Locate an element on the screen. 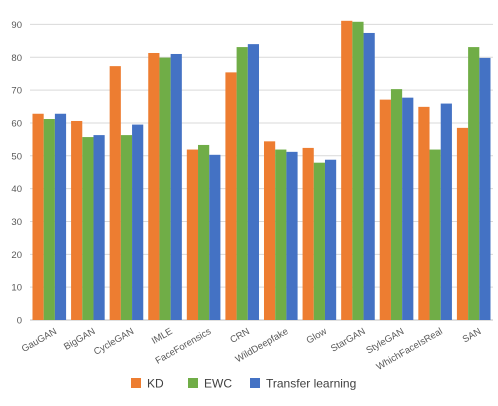  bar-transfer-learning-glow is located at coordinates (330, 239).